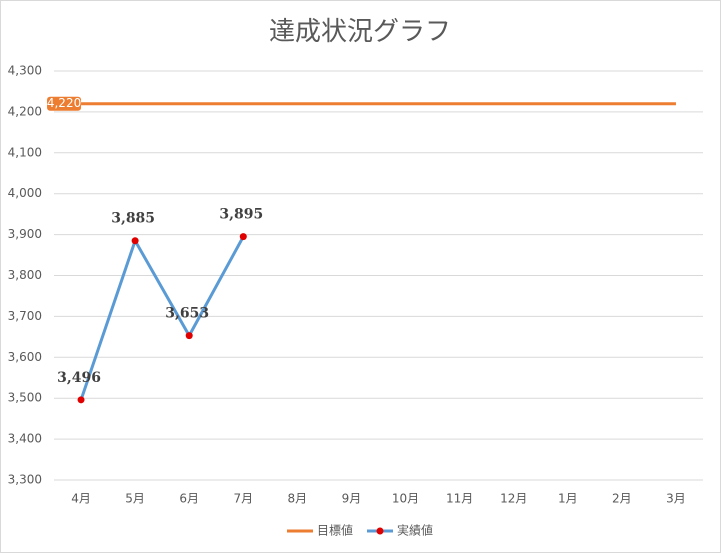  Describe the element at coordinates (243, 499) in the screenshot. I see `x-tick-label: 7月` at that location.